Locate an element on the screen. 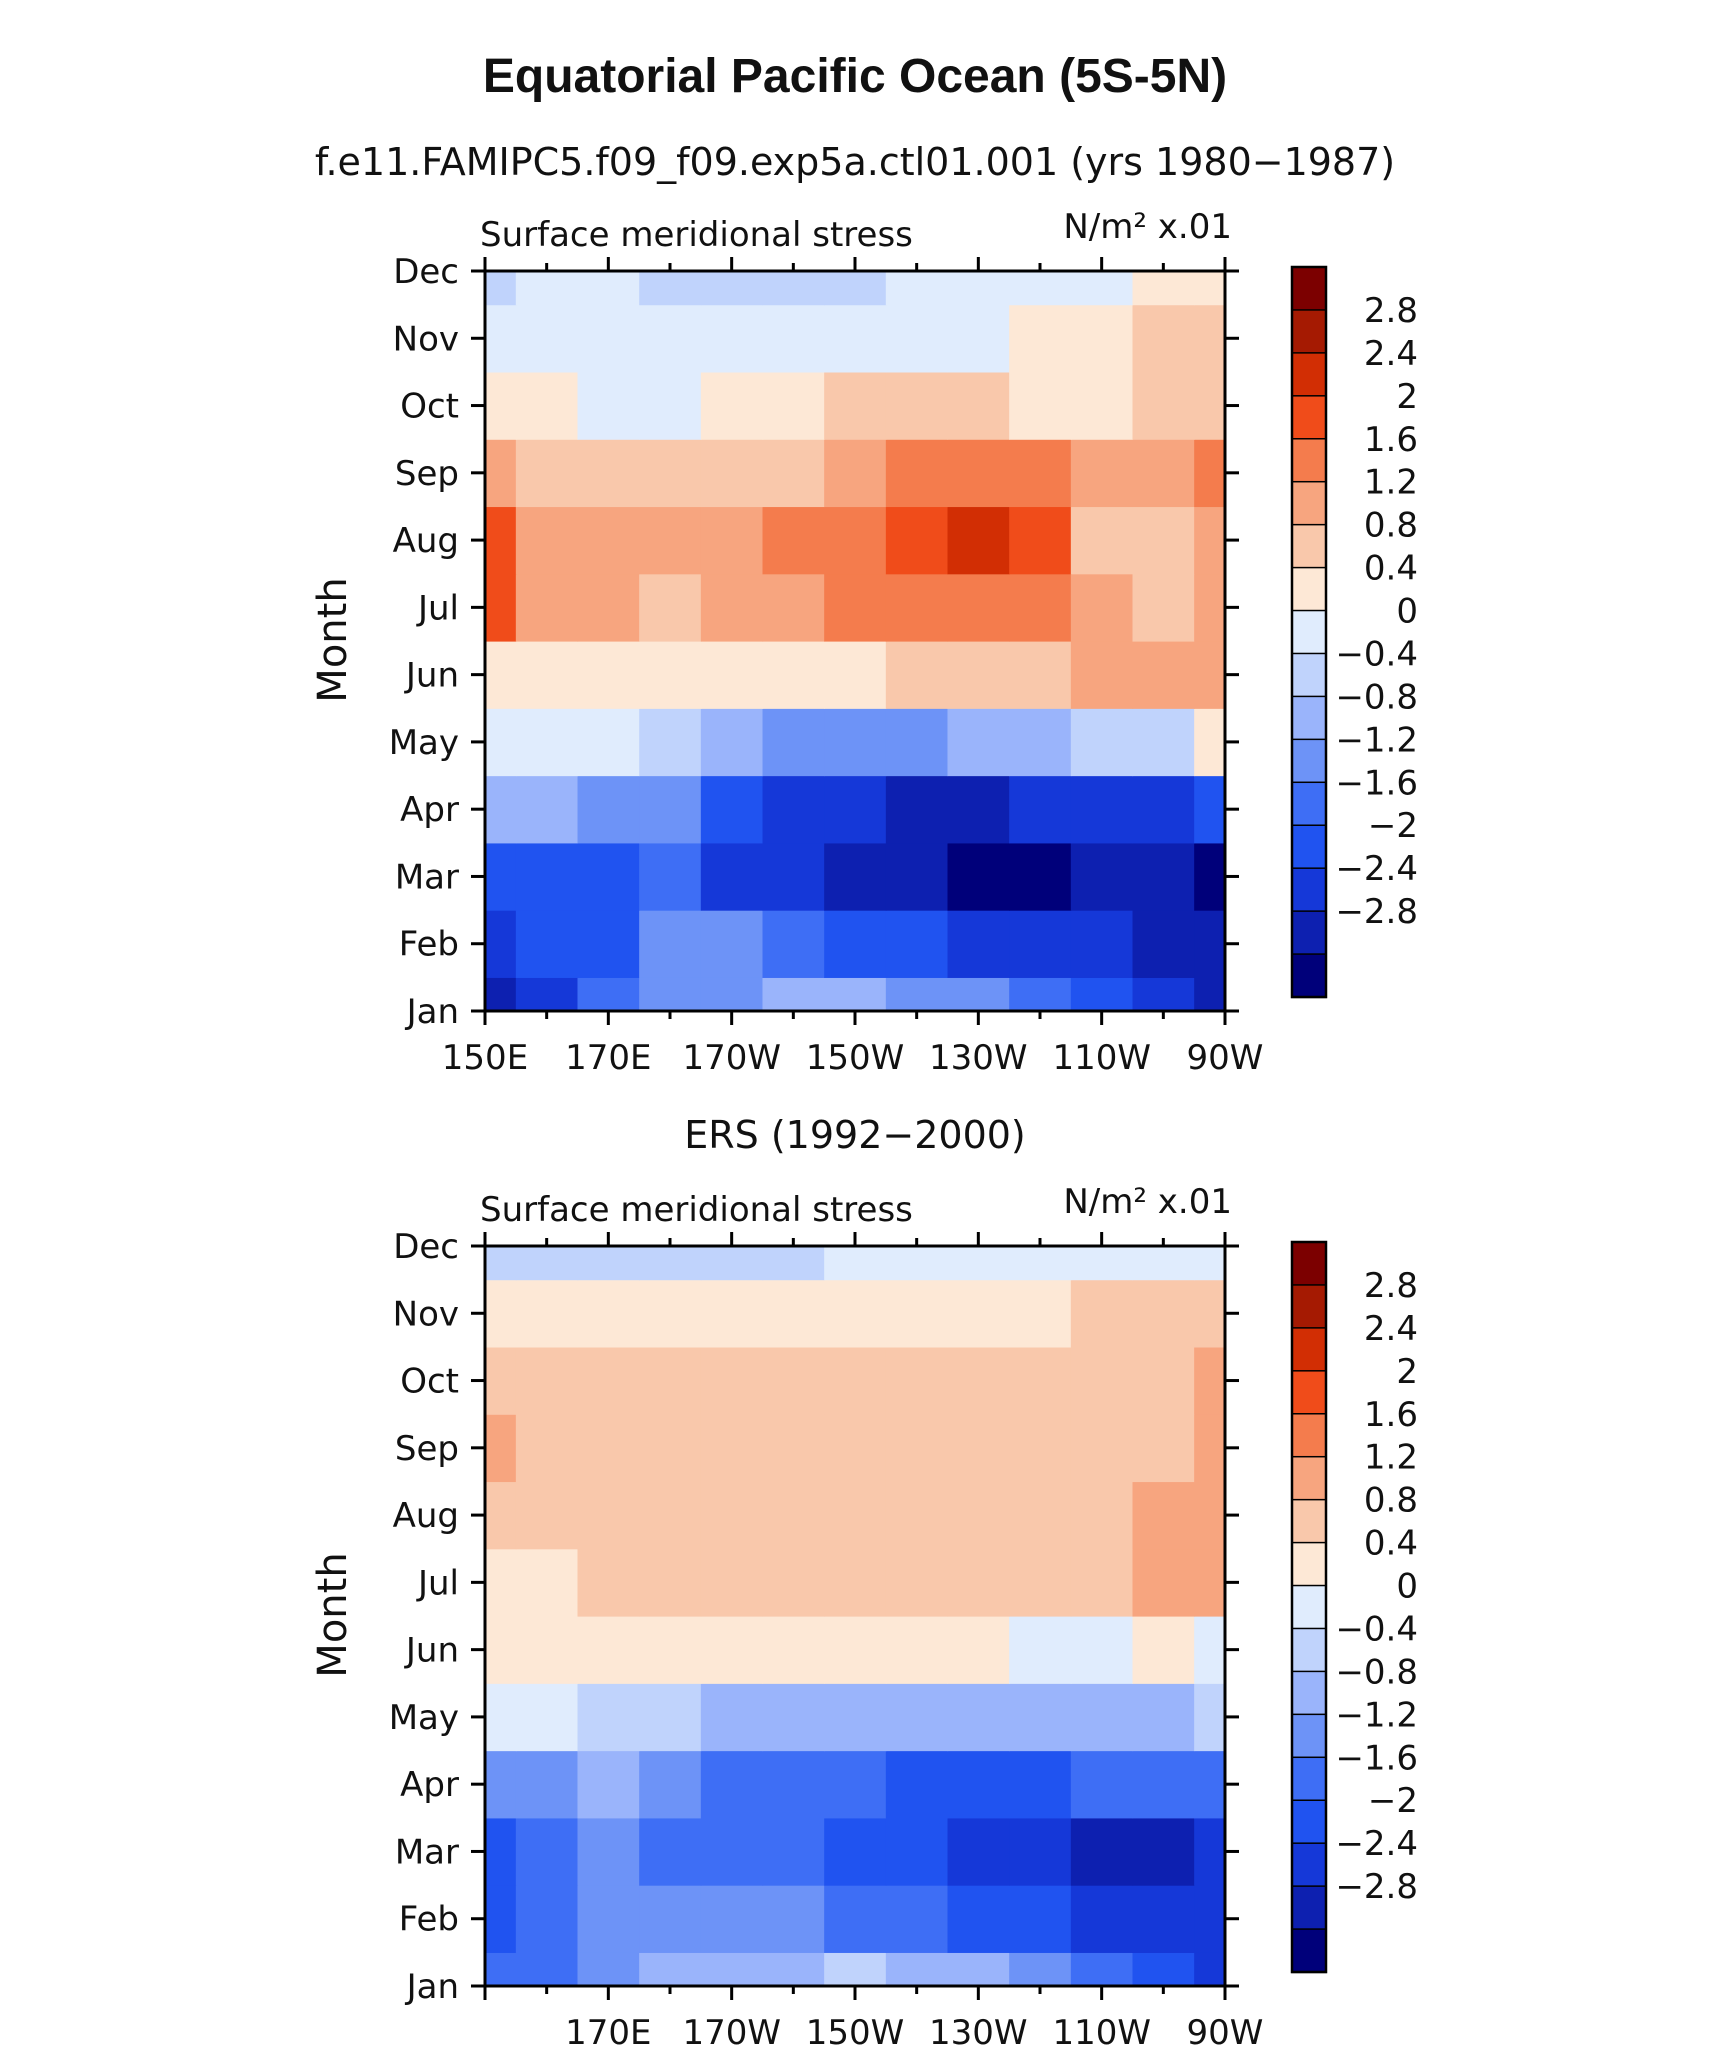 Image resolution: width=1710 pixels, height=2062 pixels. panel-1-units-label: N/m² x.01 is located at coordinates (1147, 227).